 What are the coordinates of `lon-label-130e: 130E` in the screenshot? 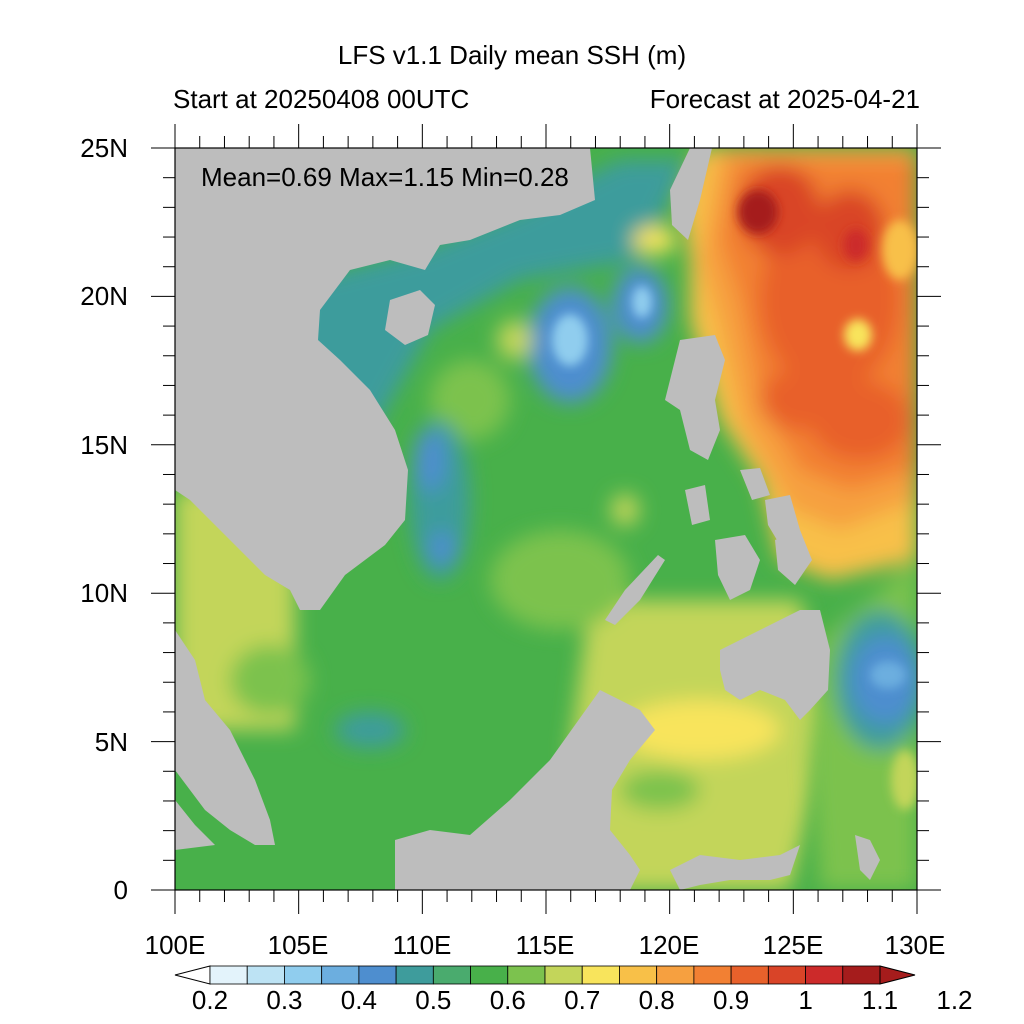 It's located at (915, 945).